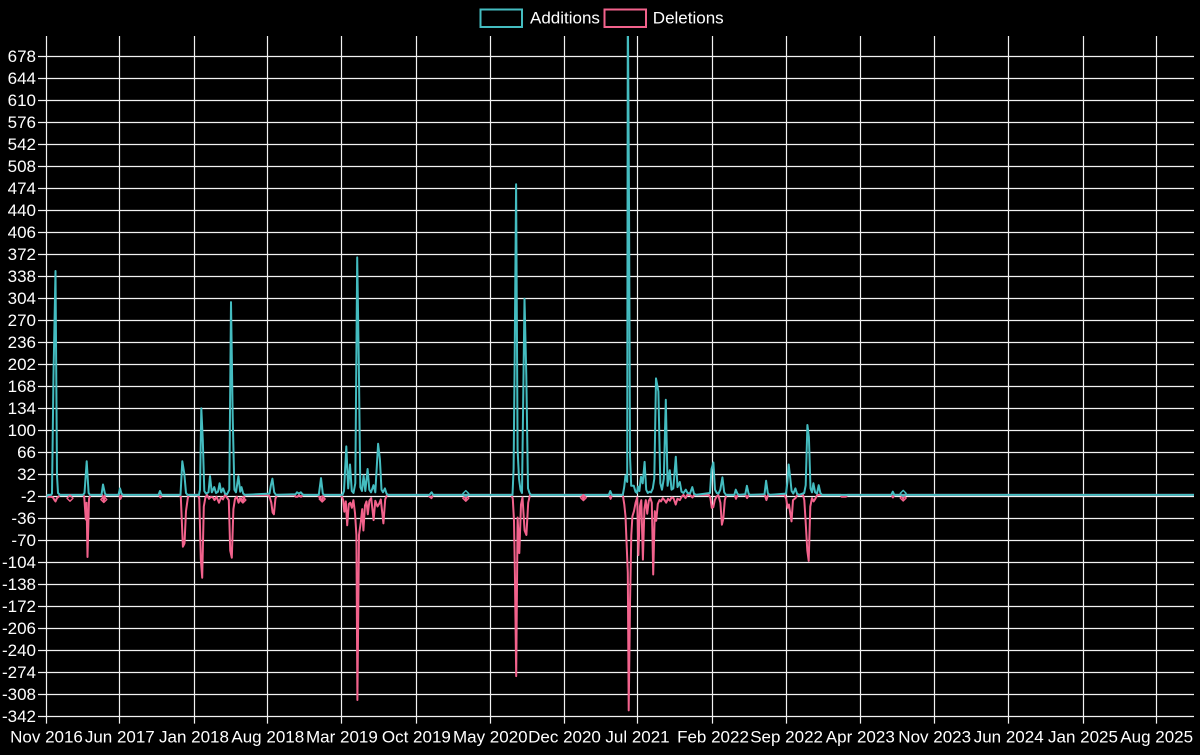 The height and width of the screenshot is (755, 1200). What do you see at coordinates (22, 232) in the screenshot?
I see `svg-text: 406` at bounding box center [22, 232].